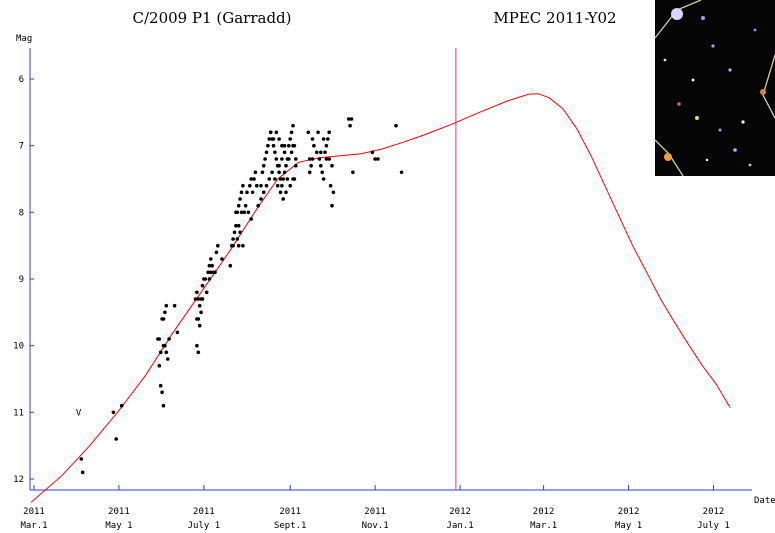 Image resolution: width=775 pixels, height=533 pixels. I want to click on chart-subtitle: MPEC 2011-Y02, so click(554, 18).